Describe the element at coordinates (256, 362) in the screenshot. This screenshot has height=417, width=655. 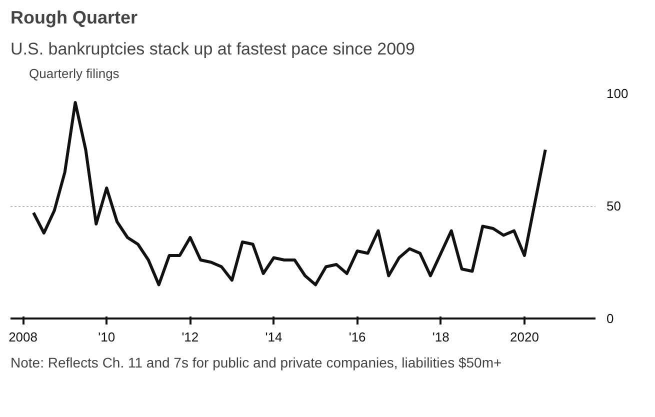
I see `text: Note: Reflects Ch. 11 and 7s for public and private companies, liabilities $50m+` at that location.